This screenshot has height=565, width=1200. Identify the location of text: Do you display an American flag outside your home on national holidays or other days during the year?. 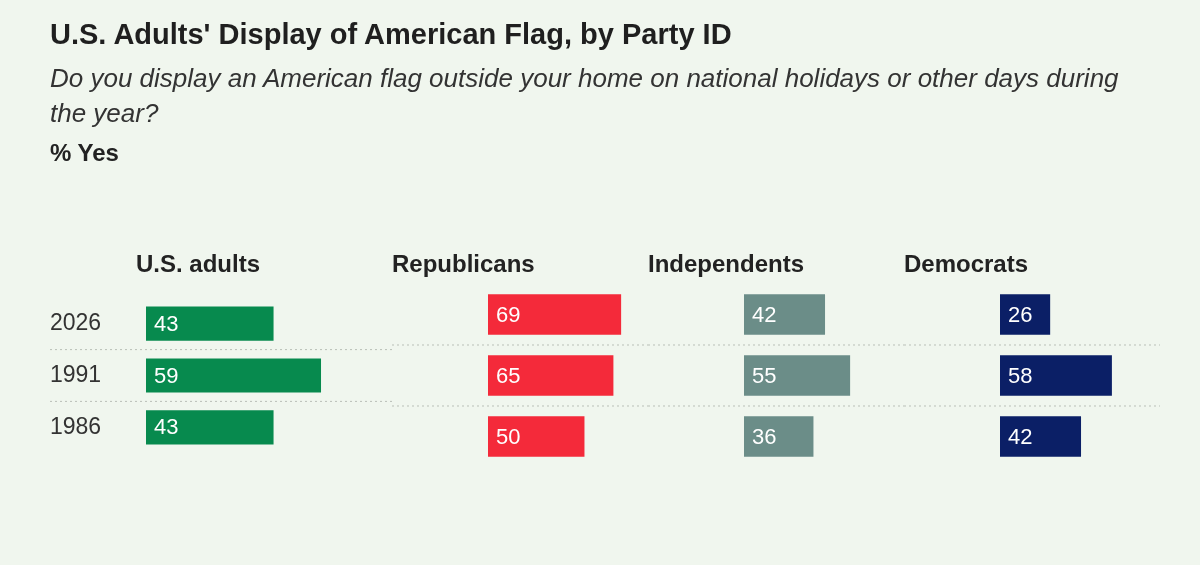
(585, 96).